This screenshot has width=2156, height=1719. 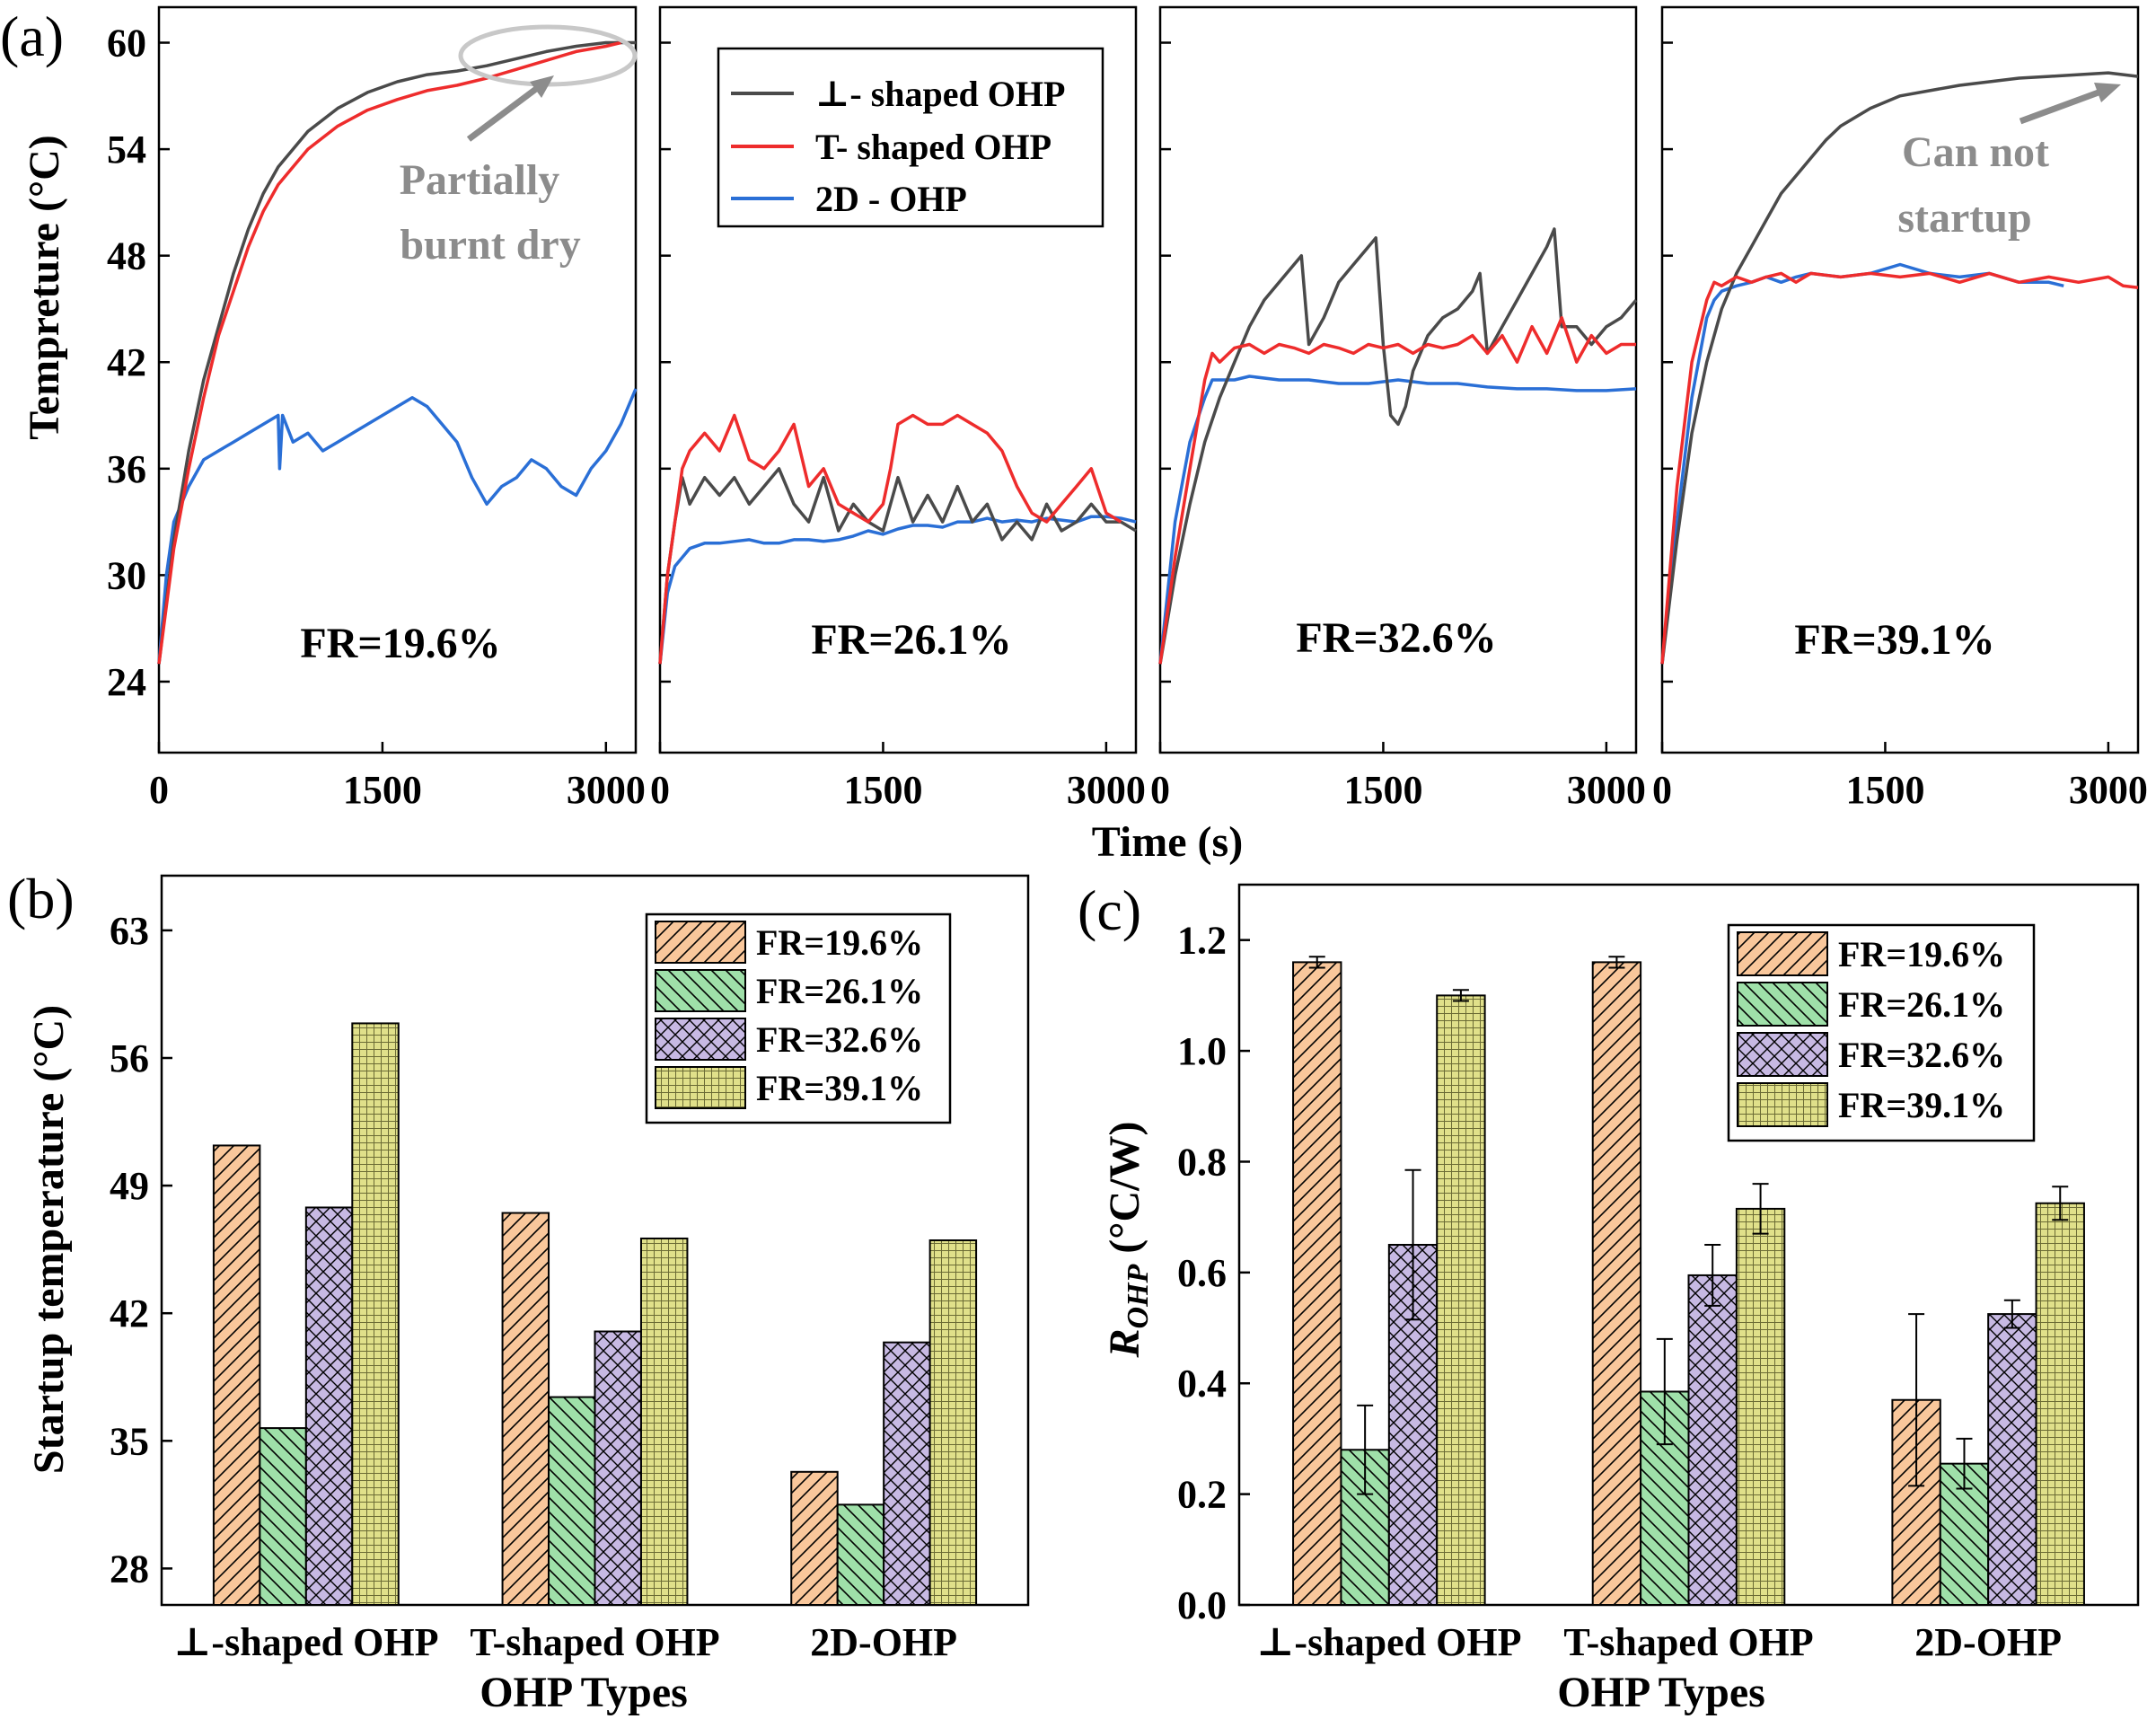 What do you see at coordinates (1894, 640) in the screenshot?
I see `fr-label-4: FR=39.1%` at bounding box center [1894, 640].